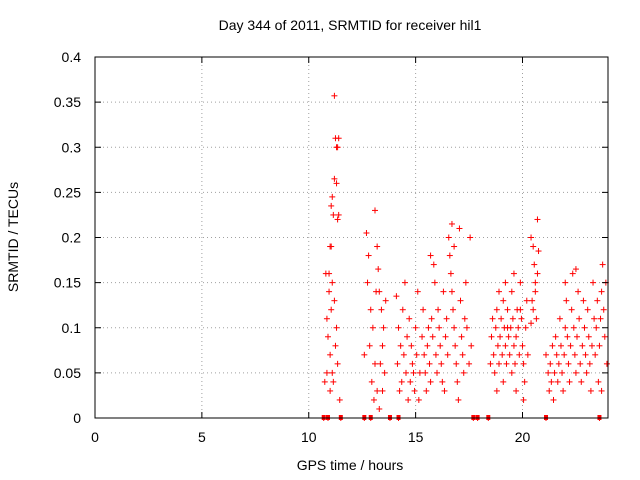 This screenshot has width=640, height=480. I want to click on y-tick-label: 0.1, so click(72, 328).